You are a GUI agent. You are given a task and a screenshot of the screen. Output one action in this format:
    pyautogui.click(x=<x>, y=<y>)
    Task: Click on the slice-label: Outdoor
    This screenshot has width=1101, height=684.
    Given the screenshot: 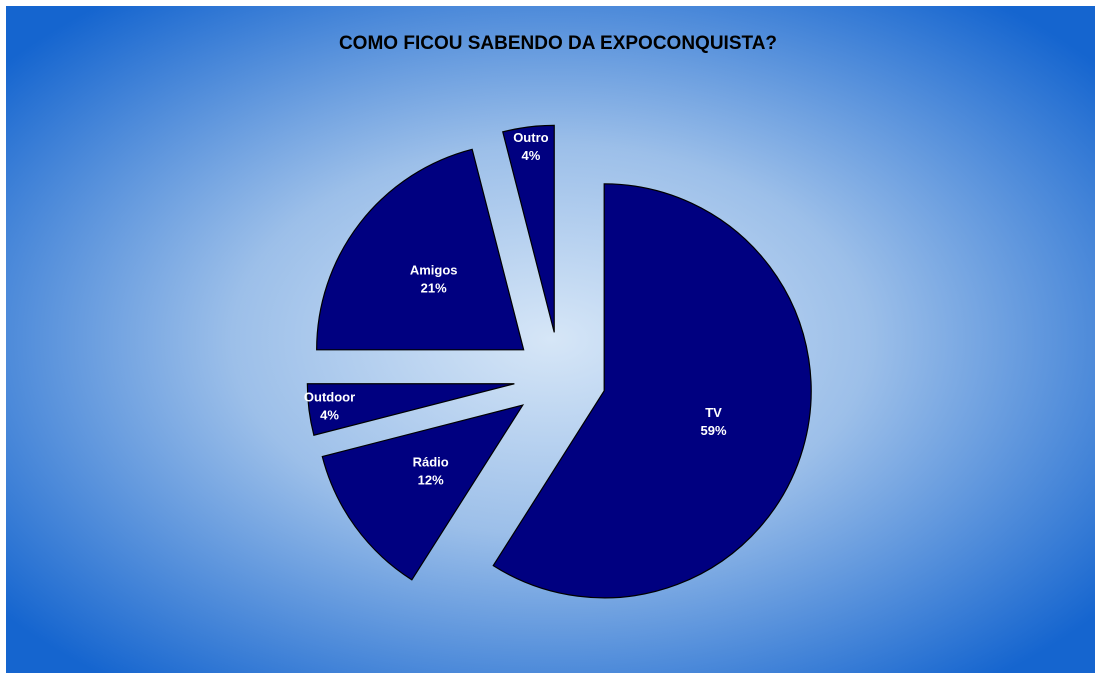 What is the action you would take?
    pyautogui.click(x=329, y=397)
    